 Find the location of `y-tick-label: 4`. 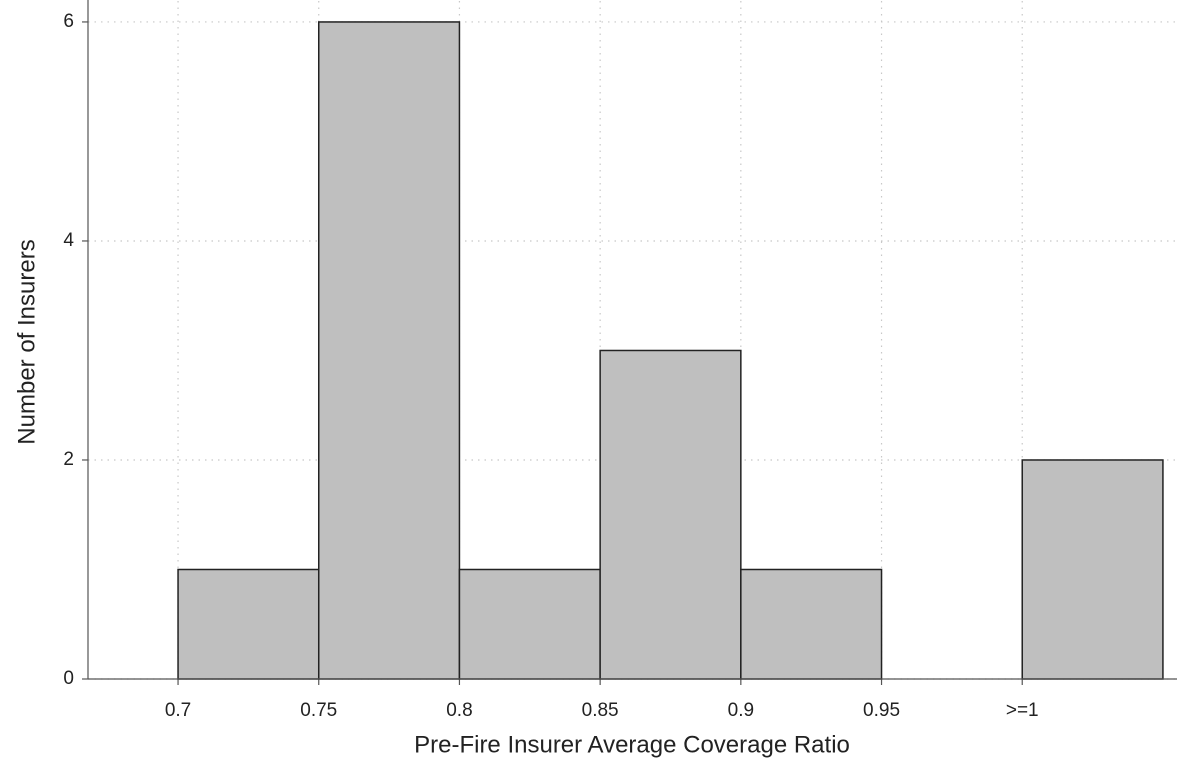

y-tick-label: 4 is located at coordinates (68, 240).